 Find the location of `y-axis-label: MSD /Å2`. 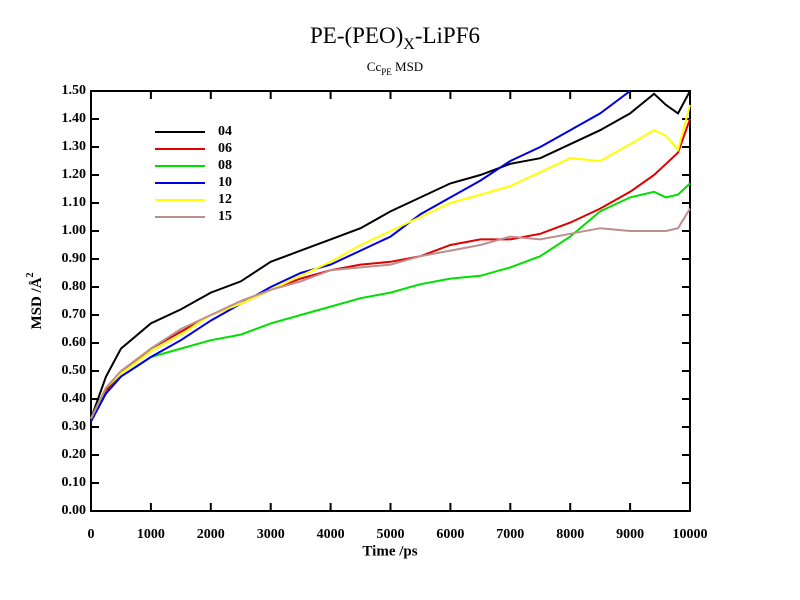

y-axis-label: MSD /Å2 is located at coordinates (35, 300).